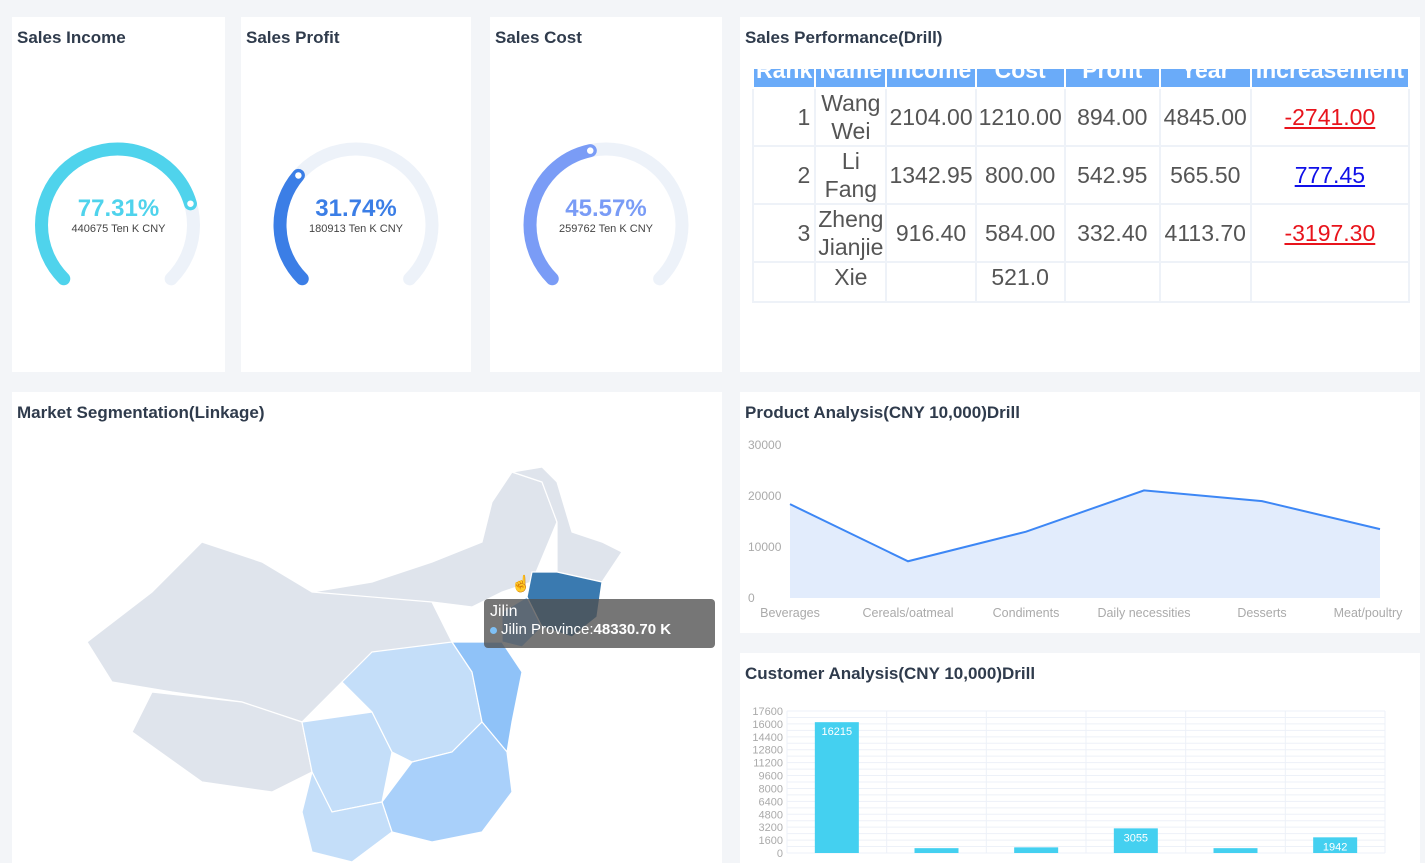 Image resolution: width=1425 pixels, height=863 pixels. I want to click on gauge-subtitle: 180913 Ten K CNY, so click(356, 229).